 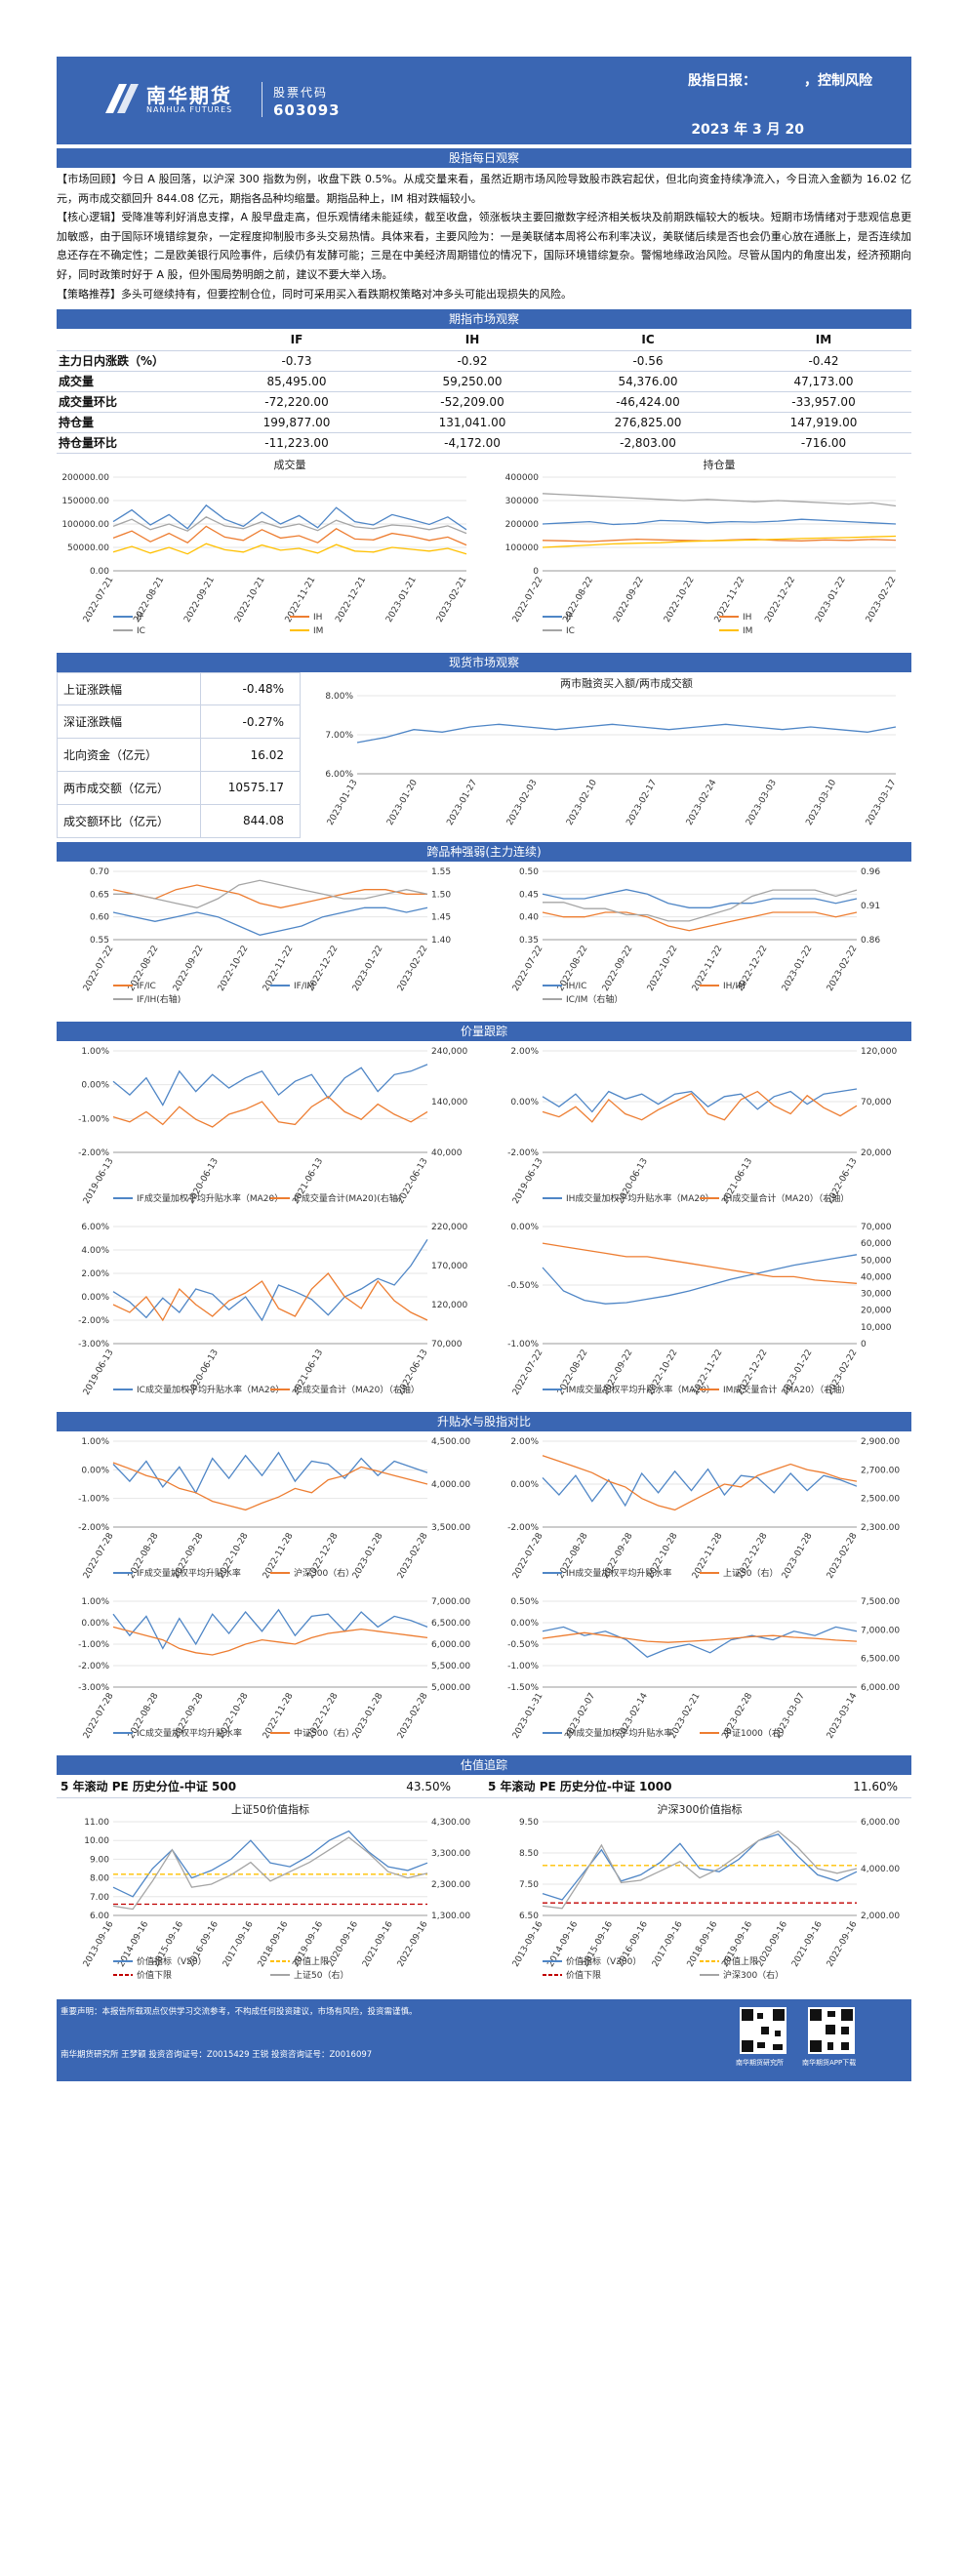 What do you see at coordinates (640, 1198) in the screenshot?
I see `legend-label: IH成交量加权平均升贴水率（MA20）` at bounding box center [640, 1198].